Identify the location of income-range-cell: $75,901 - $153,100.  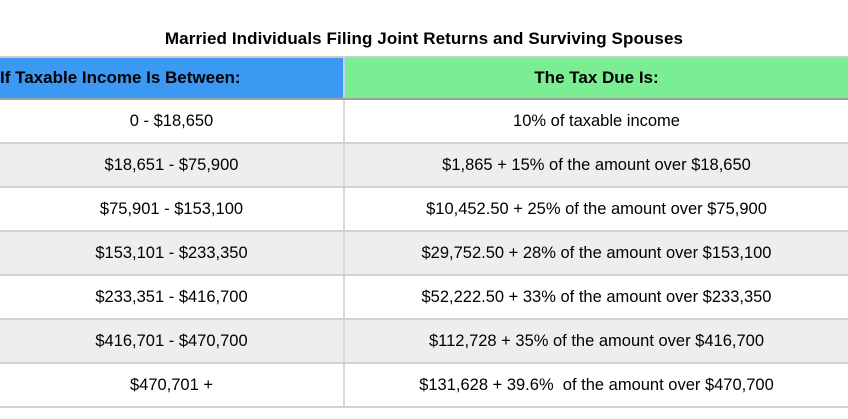
(172, 209).